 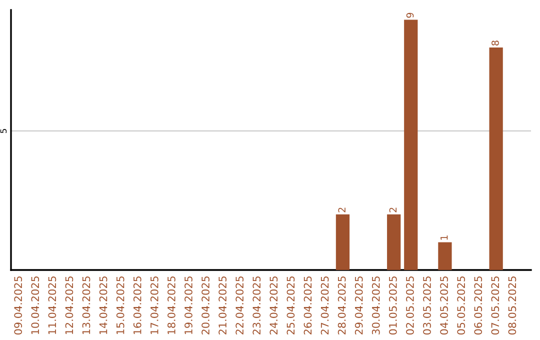 I want to click on x-tick-label: 13.04.2025, so click(x=86, y=305).